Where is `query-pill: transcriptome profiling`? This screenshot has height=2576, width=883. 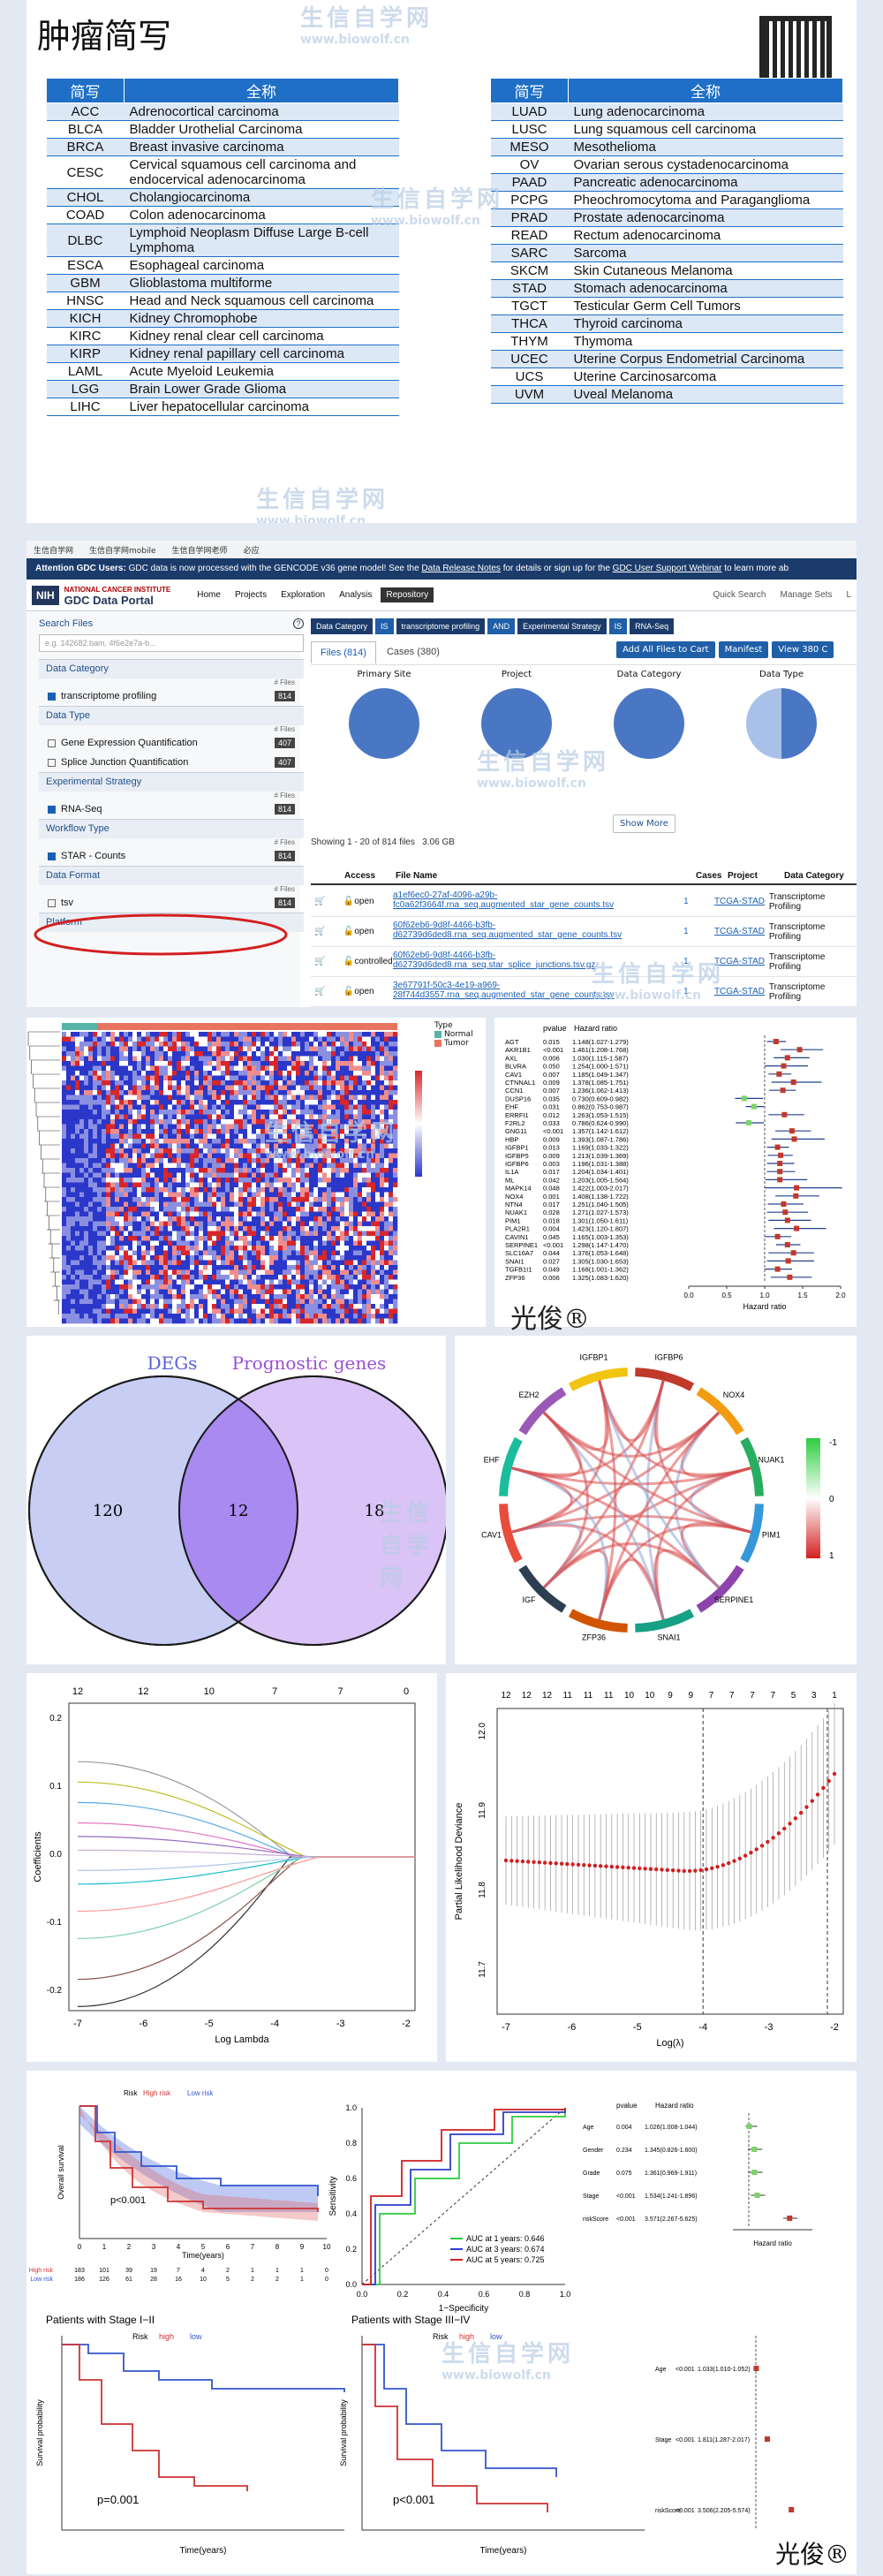 query-pill: transcriptome profiling is located at coordinates (441, 626).